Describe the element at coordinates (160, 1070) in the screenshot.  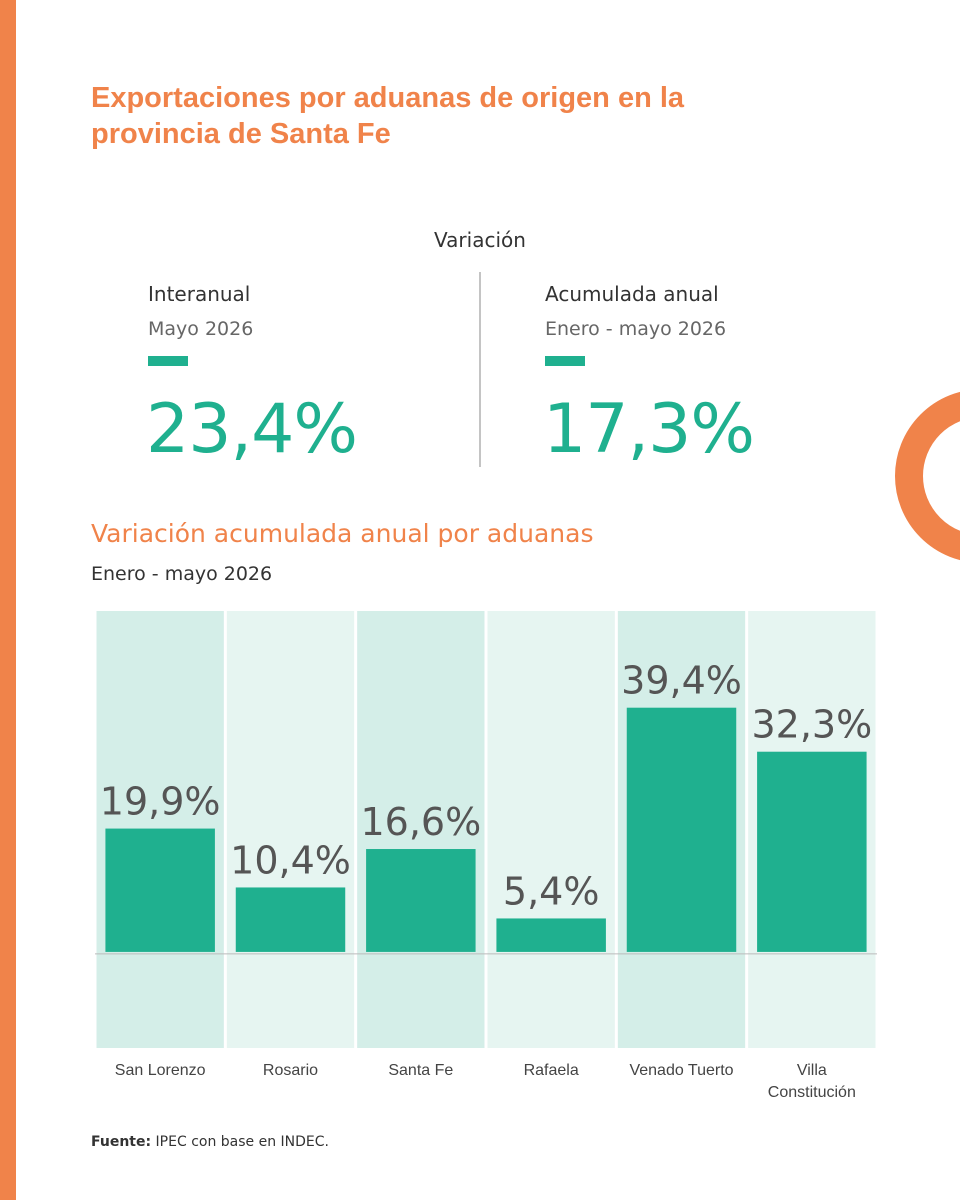
I see `category-label: San Lorenzo` at that location.